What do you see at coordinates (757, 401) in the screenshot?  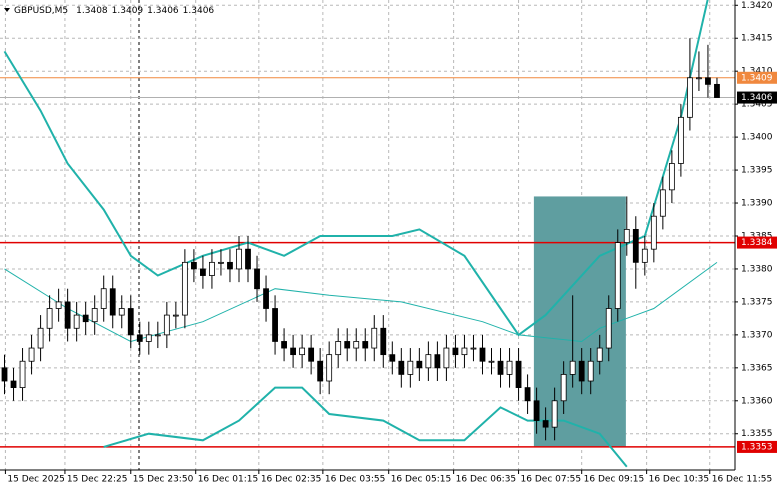 I see `y-tick-label: 1.3360` at bounding box center [757, 401].